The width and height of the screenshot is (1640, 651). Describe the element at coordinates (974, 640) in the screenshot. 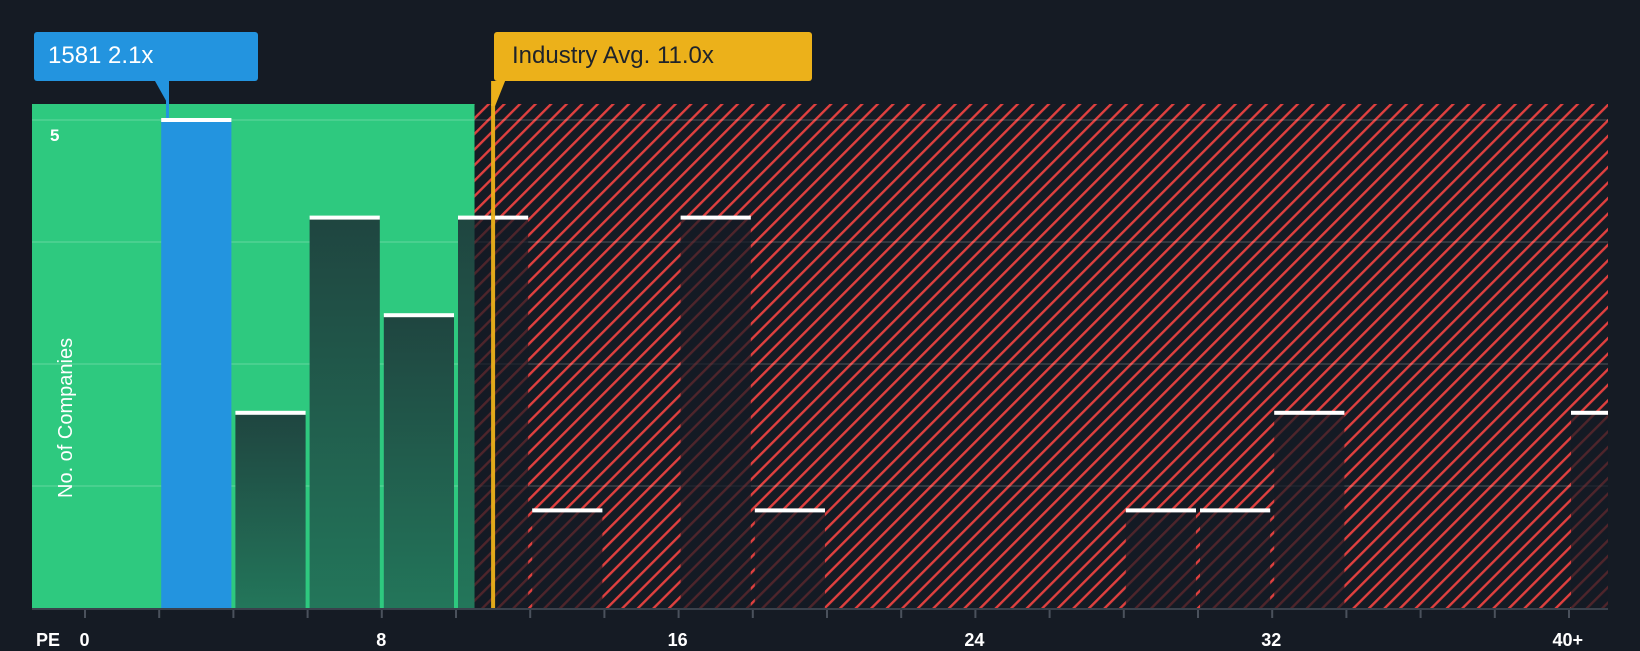

I see `x-tick-label: 24` at that location.